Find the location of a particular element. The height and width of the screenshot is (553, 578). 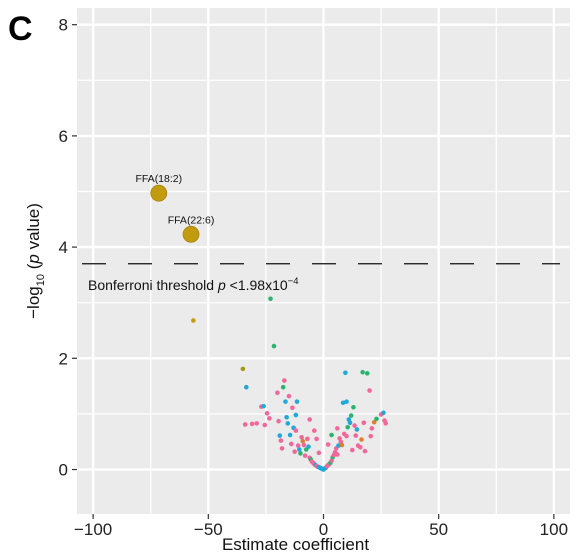

x-tick-label: 100 is located at coordinates (554, 529).